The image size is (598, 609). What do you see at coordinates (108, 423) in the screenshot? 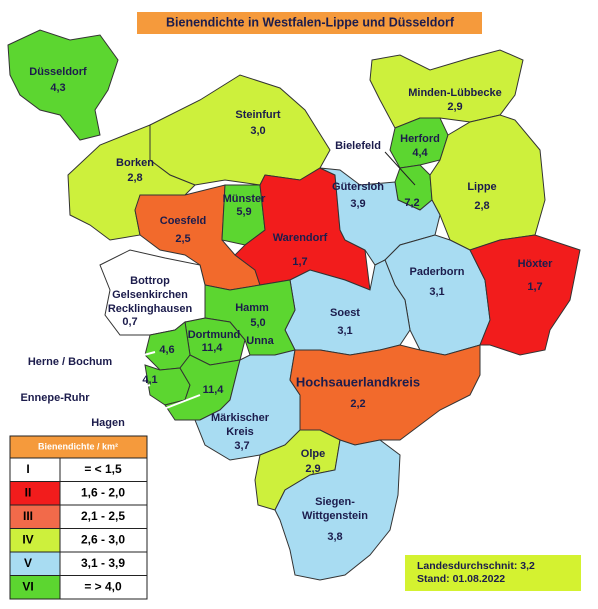
I see `callout-label: Hagen` at bounding box center [108, 423].